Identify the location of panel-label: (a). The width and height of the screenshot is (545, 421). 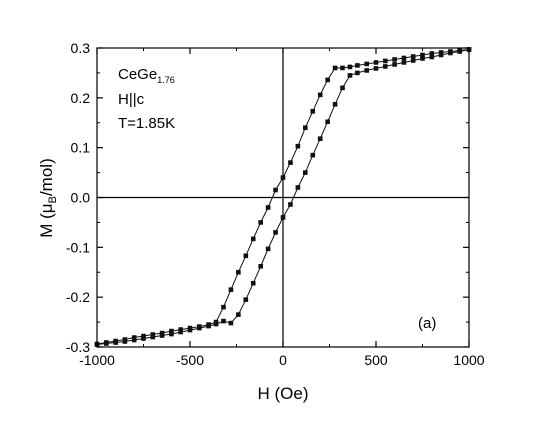
(427, 323).